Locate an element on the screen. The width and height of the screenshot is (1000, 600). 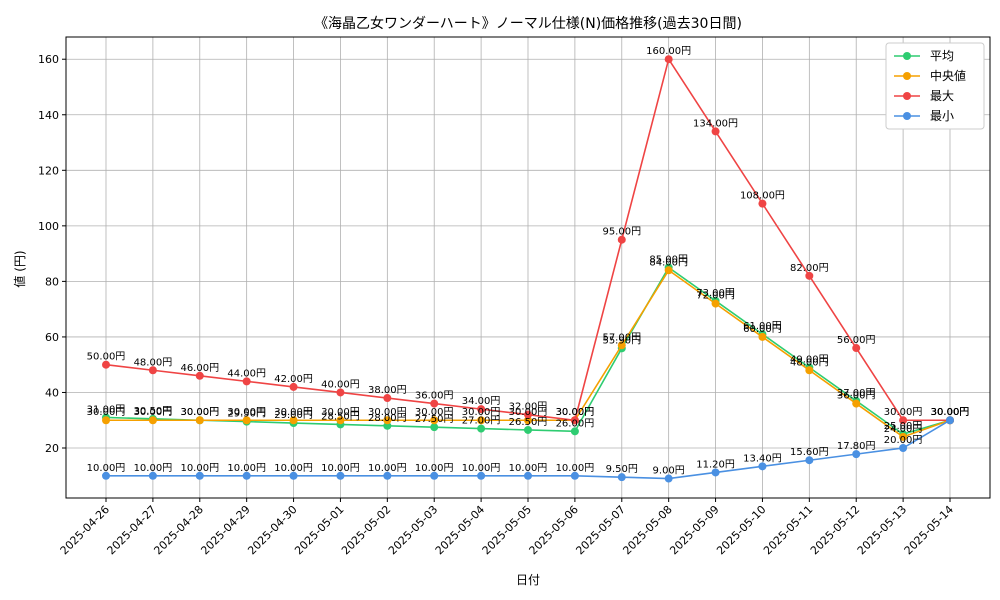
x-tick-label: 2025-05-07 is located at coordinates (600, 530).